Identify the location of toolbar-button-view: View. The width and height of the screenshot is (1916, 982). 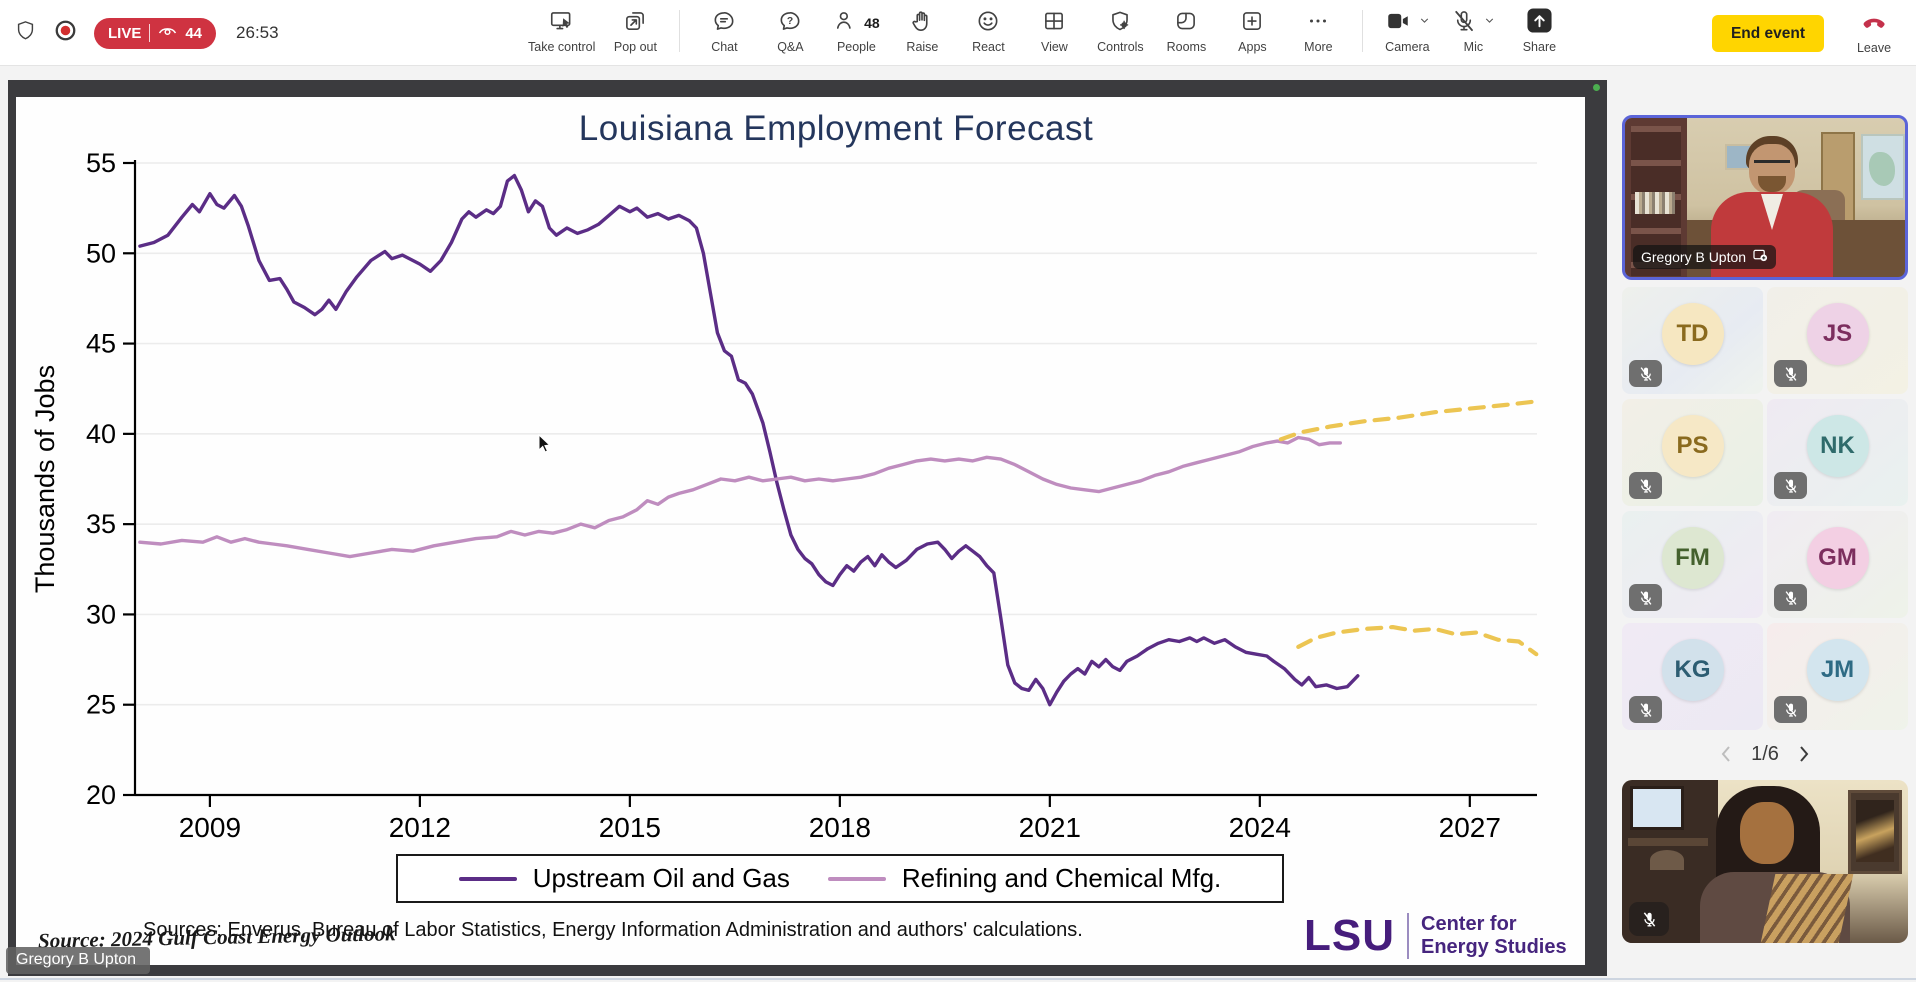
(1054, 31).